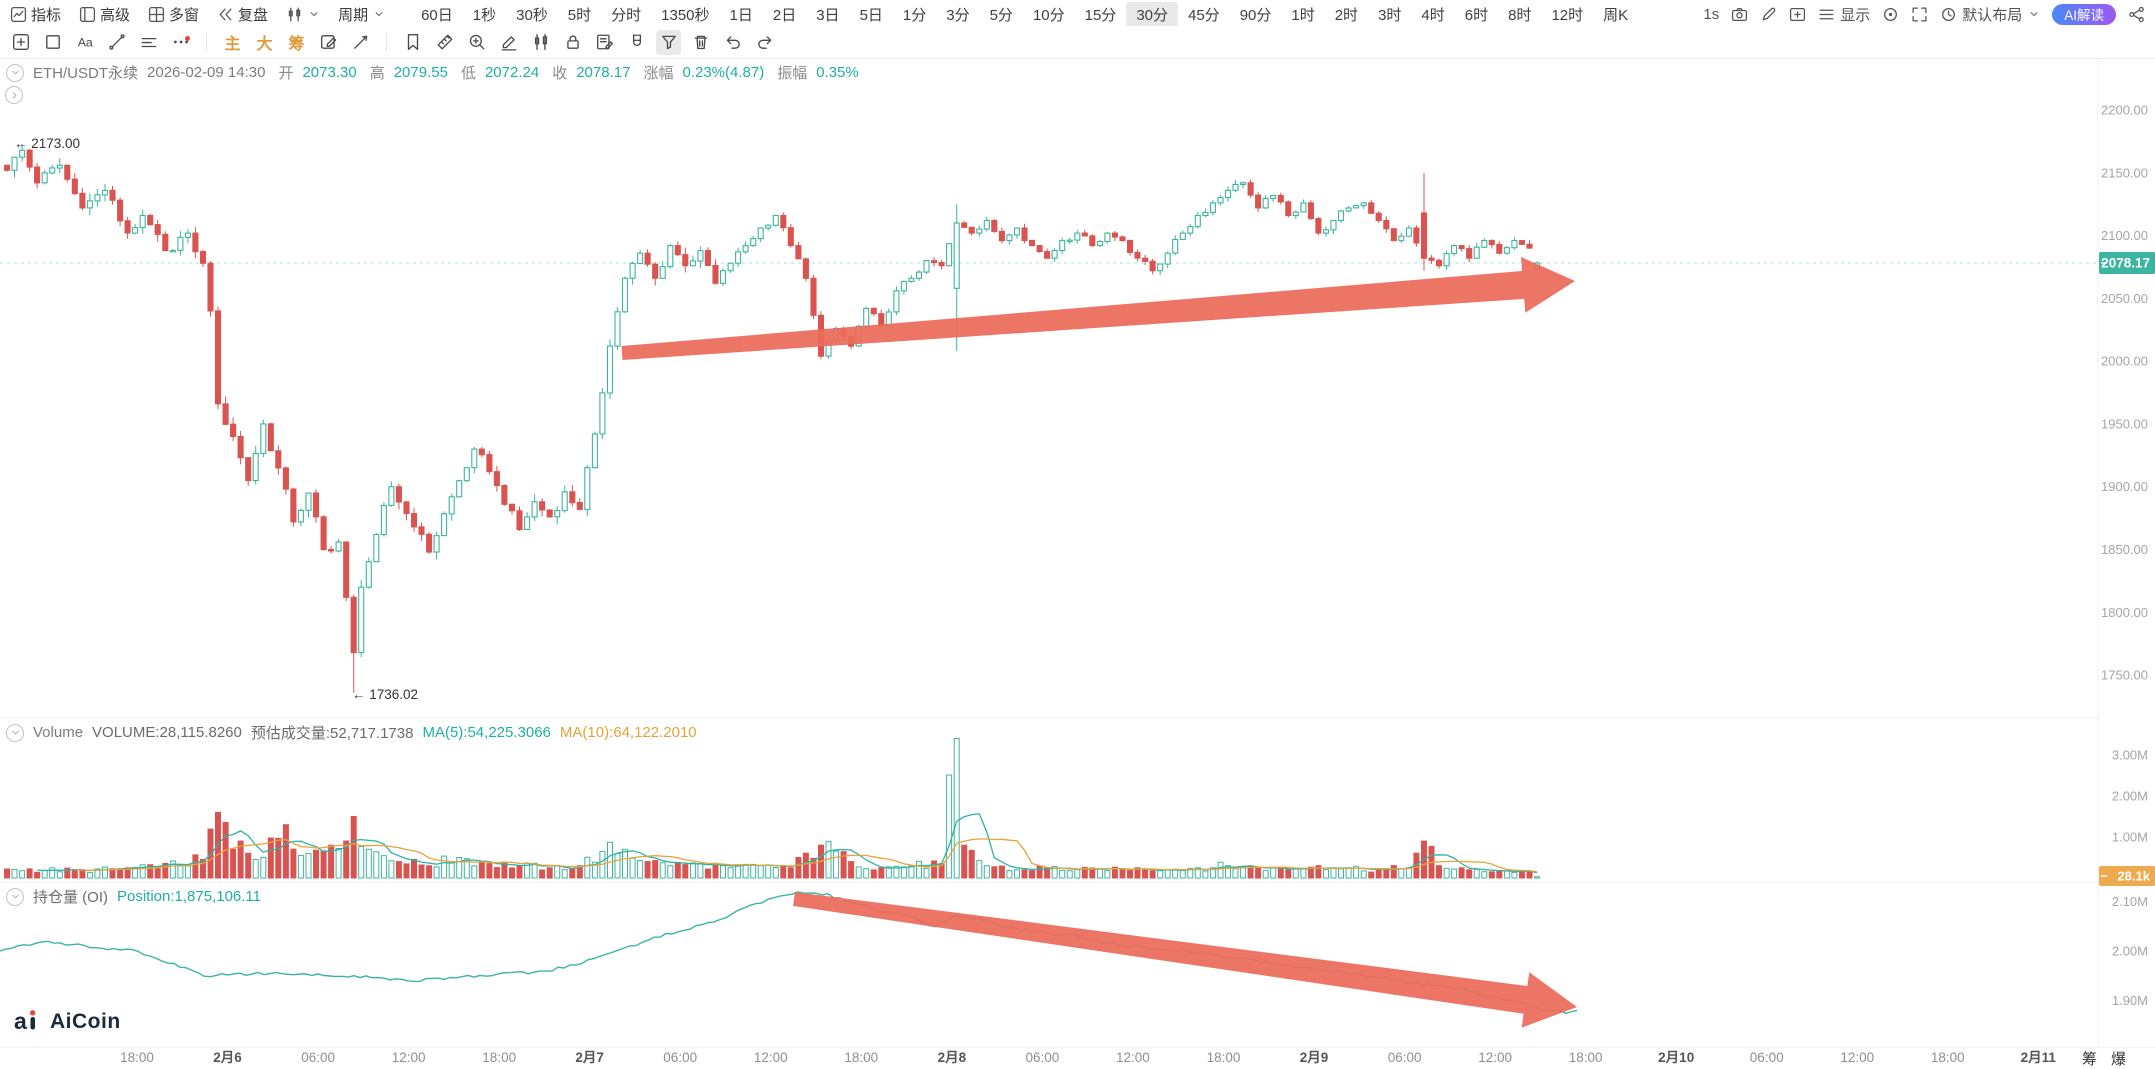  What do you see at coordinates (15, 732) in the screenshot?
I see `collapse-volume-pane-icon` at bounding box center [15, 732].